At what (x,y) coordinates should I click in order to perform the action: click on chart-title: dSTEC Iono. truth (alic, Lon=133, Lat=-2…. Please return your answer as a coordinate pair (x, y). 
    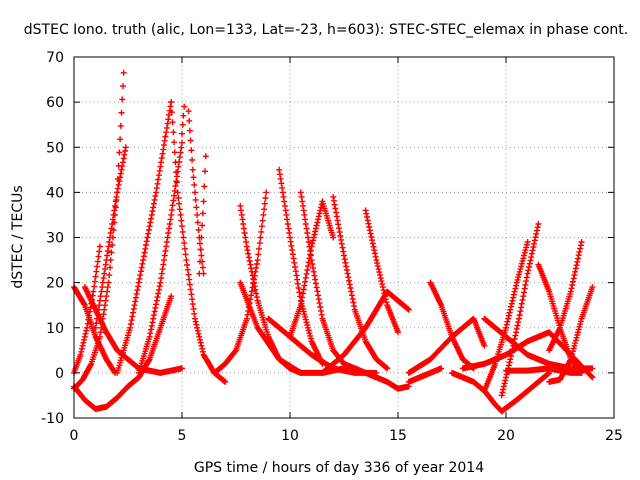
    Looking at the image, I should click on (326, 30).